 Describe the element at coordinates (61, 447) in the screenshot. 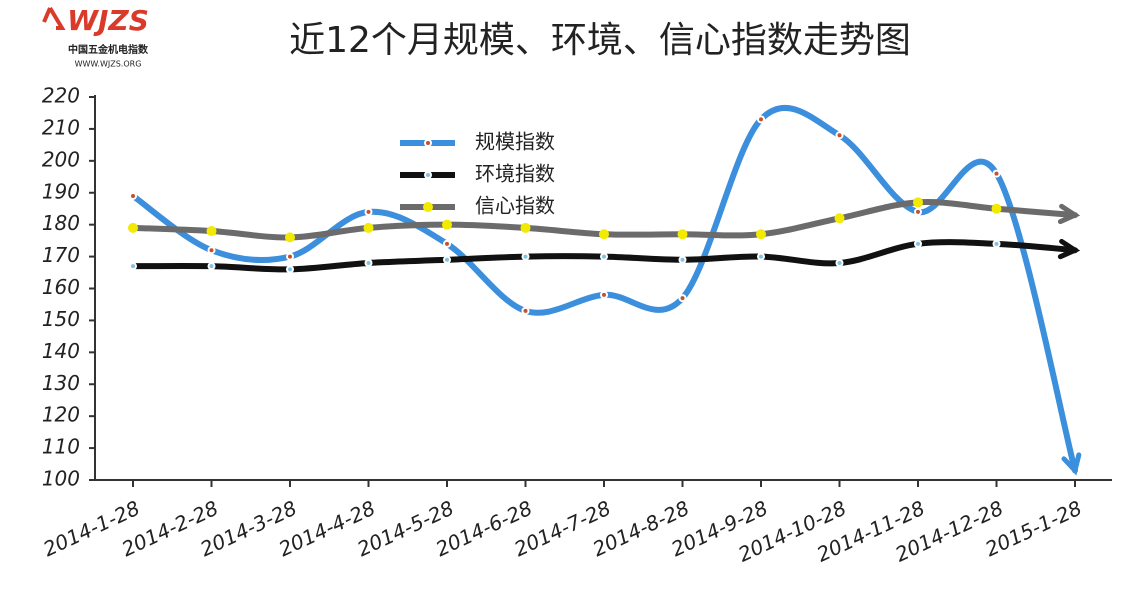

I see `y-tick-label: 110` at that location.